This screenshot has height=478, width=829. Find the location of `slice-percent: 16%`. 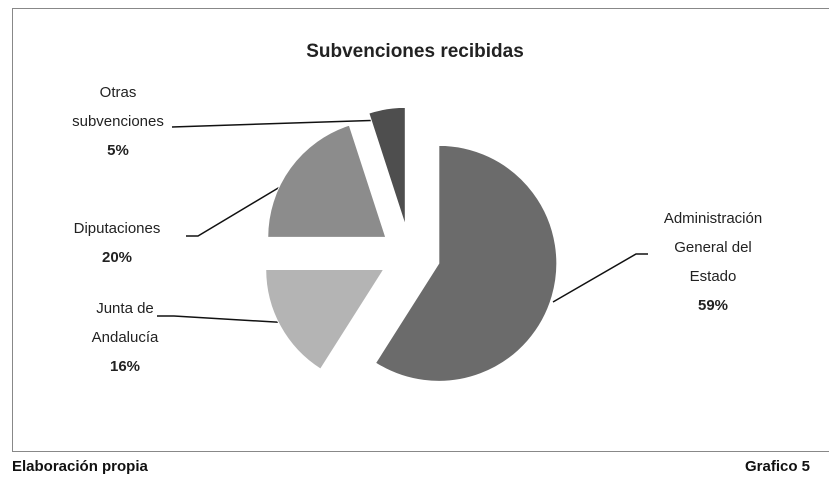

slice-percent: 16% is located at coordinates (125, 366).